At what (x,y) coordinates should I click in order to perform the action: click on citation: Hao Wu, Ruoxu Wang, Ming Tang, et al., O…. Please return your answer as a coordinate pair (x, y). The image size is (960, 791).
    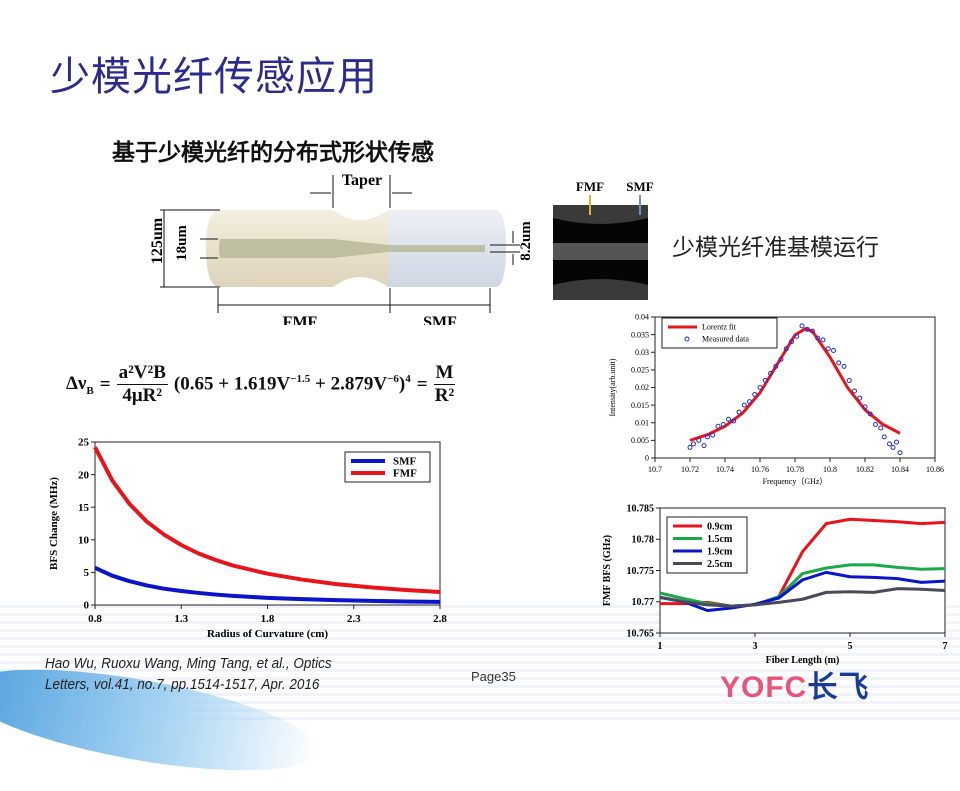
    Looking at the image, I should click on (188, 674).